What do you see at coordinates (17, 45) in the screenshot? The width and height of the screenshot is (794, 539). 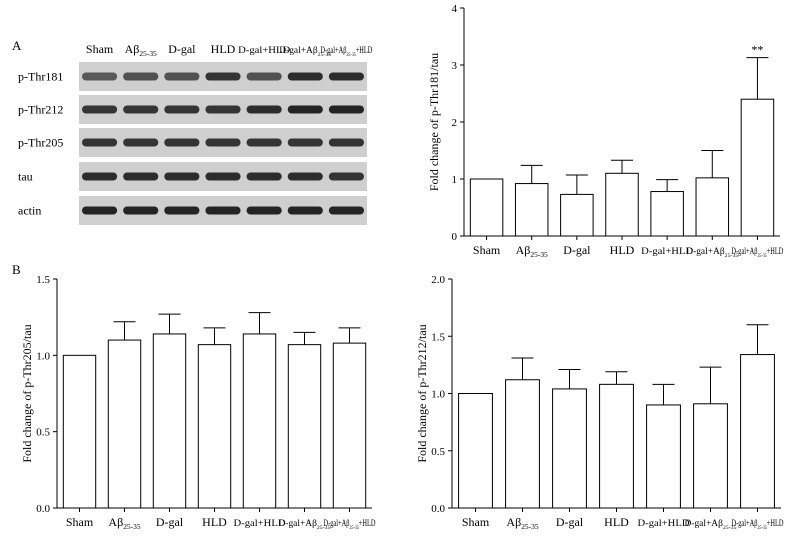 I see `panel-label-a: A` at bounding box center [17, 45].